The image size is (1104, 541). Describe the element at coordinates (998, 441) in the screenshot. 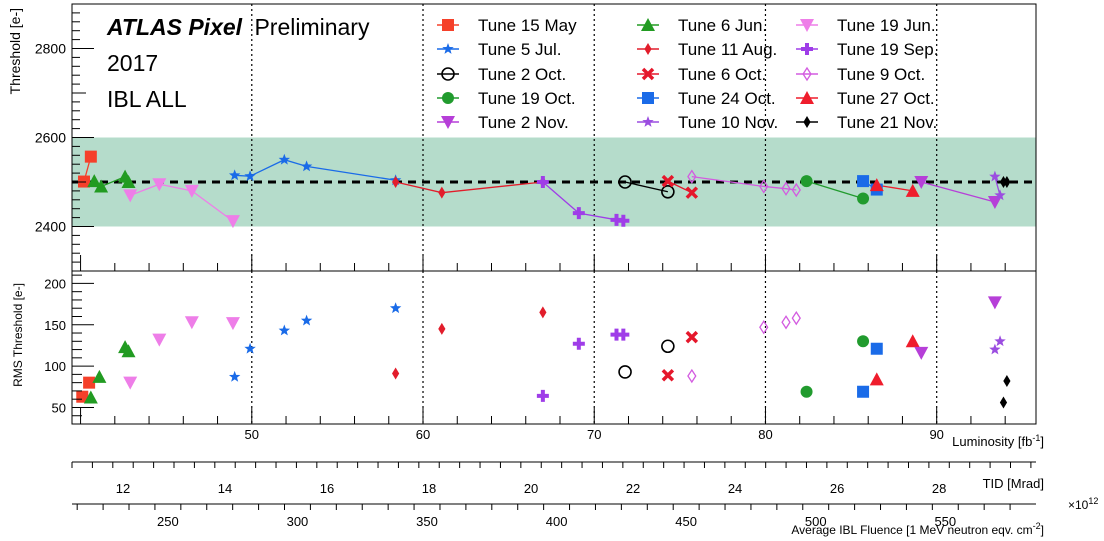

I see `luminosity-axis-label: Luminosity [fb-1]` at that location.